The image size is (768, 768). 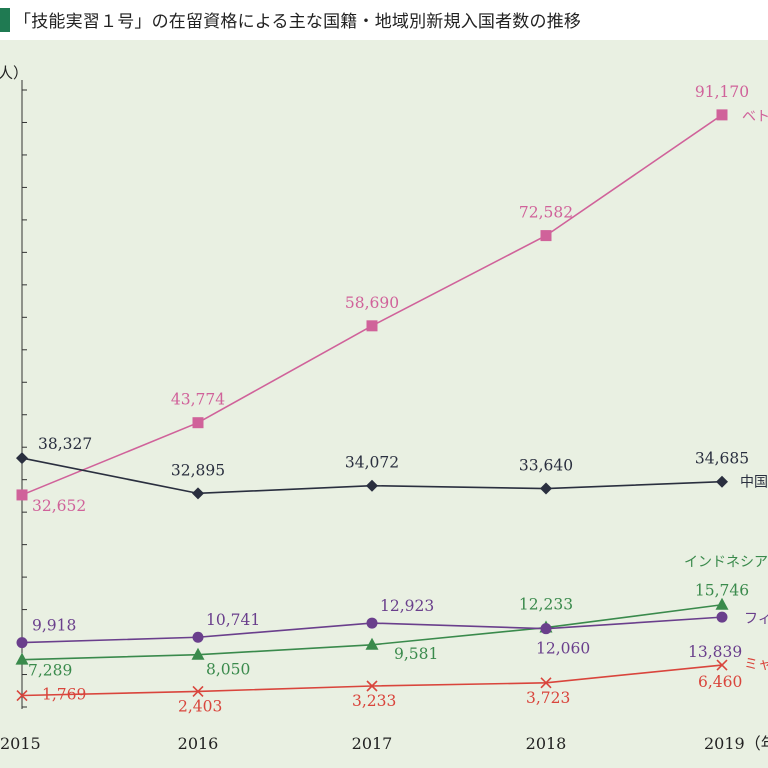 I want to click on philippines-data-label: 9,918, so click(x=54, y=626).